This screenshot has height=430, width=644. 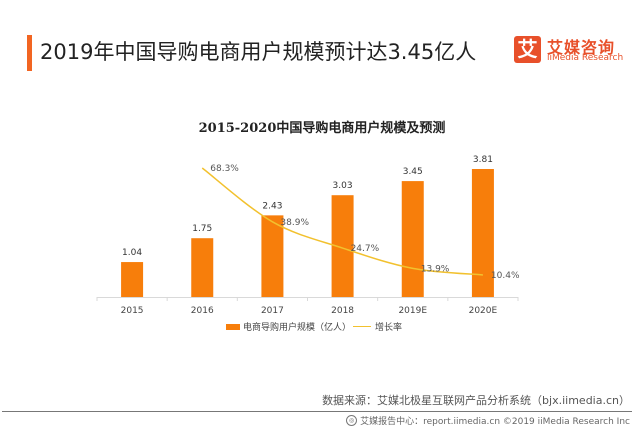 What do you see at coordinates (294, 223) in the screenshot?
I see `growth-rate-label: 38.9%` at bounding box center [294, 223].